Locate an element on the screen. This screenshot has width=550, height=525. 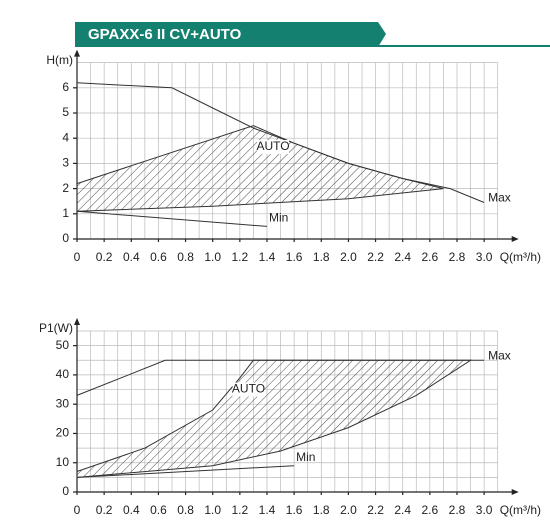
y-tick-label: 6 is located at coordinates (65, 87).